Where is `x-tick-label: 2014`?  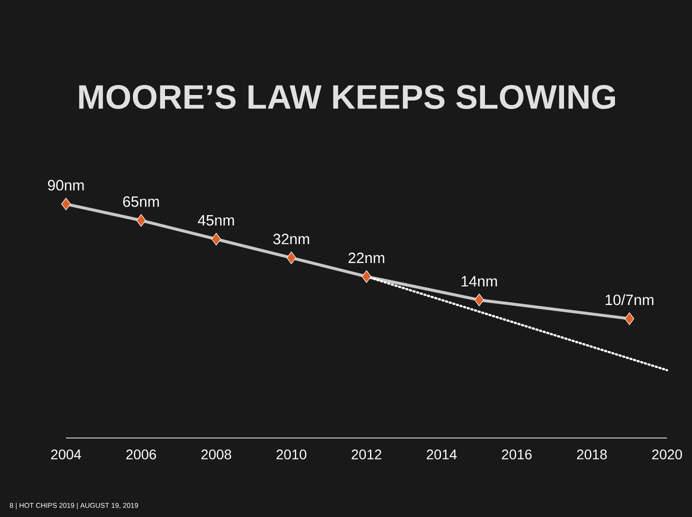
x-tick-label: 2014 is located at coordinates (441, 455).